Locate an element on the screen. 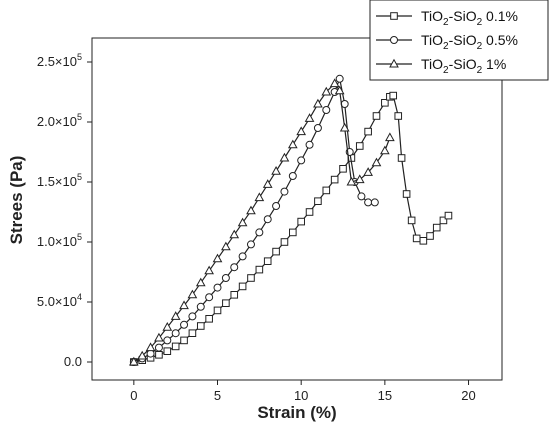 The width and height of the screenshot is (550, 427). x-tick-label: 5 is located at coordinates (217, 395).